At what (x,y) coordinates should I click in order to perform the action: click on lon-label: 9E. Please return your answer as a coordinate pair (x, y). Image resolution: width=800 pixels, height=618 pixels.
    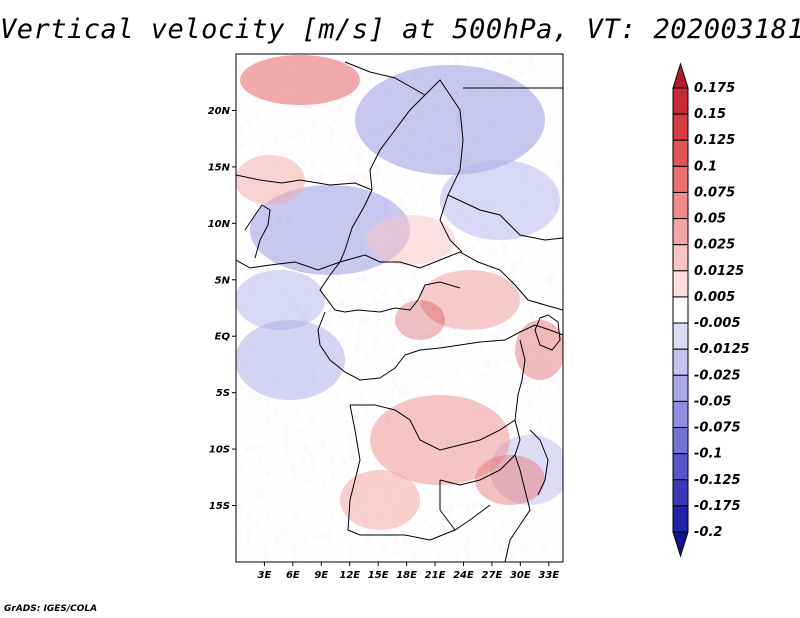
    Looking at the image, I should click on (321, 575).